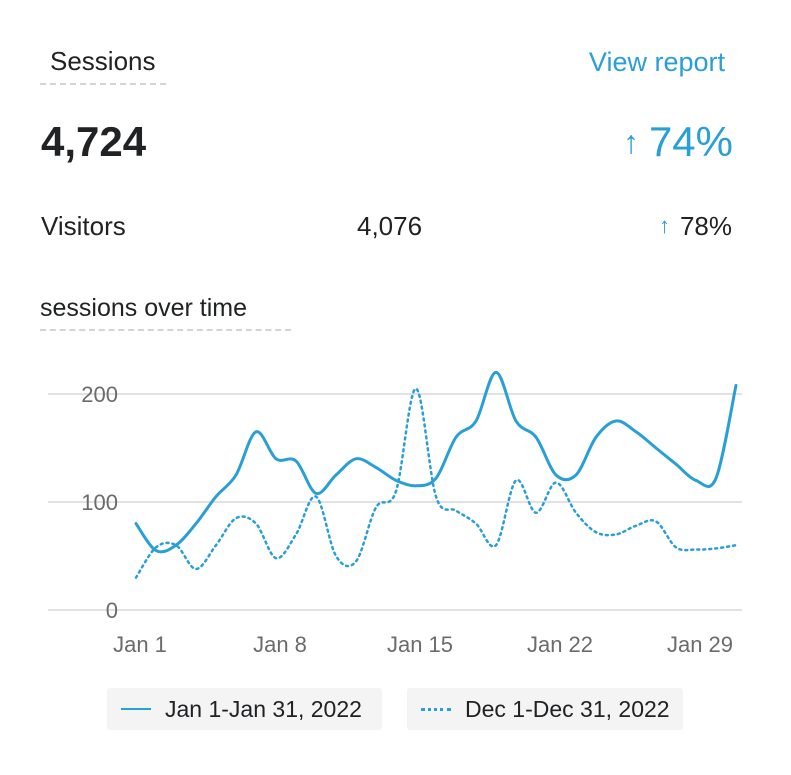  Describe the element at coordinates (112, 610) in the screenshot. I see `y-tick-label: 0` at that location.